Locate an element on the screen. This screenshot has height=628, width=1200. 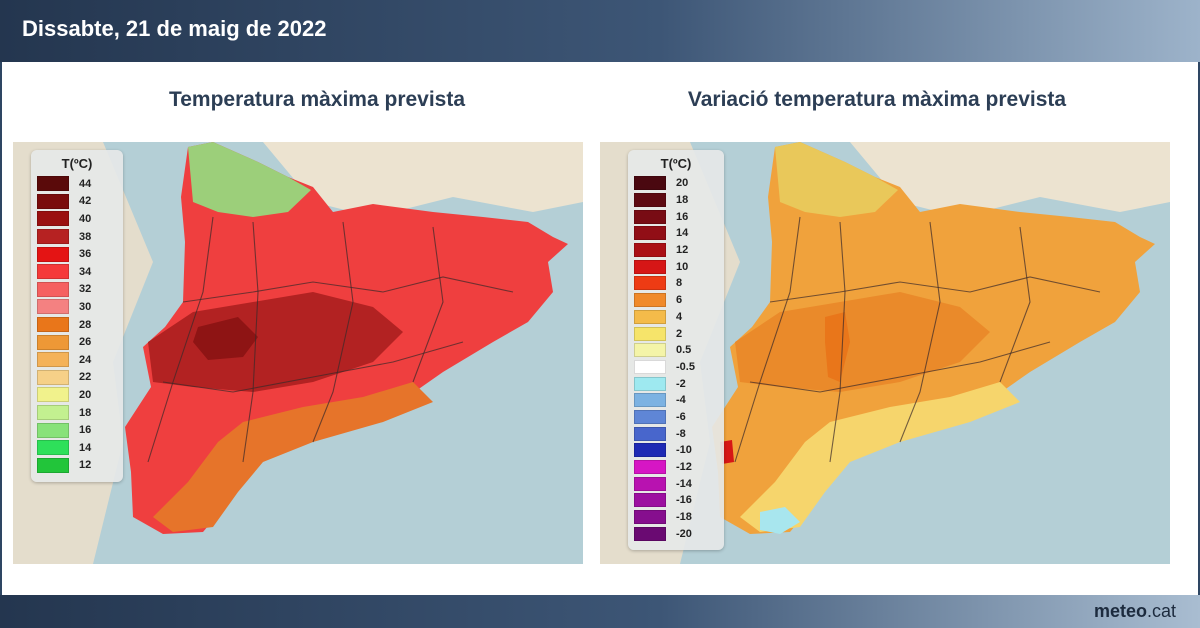
legend-row: 38 is located at coordinates (77, 237).